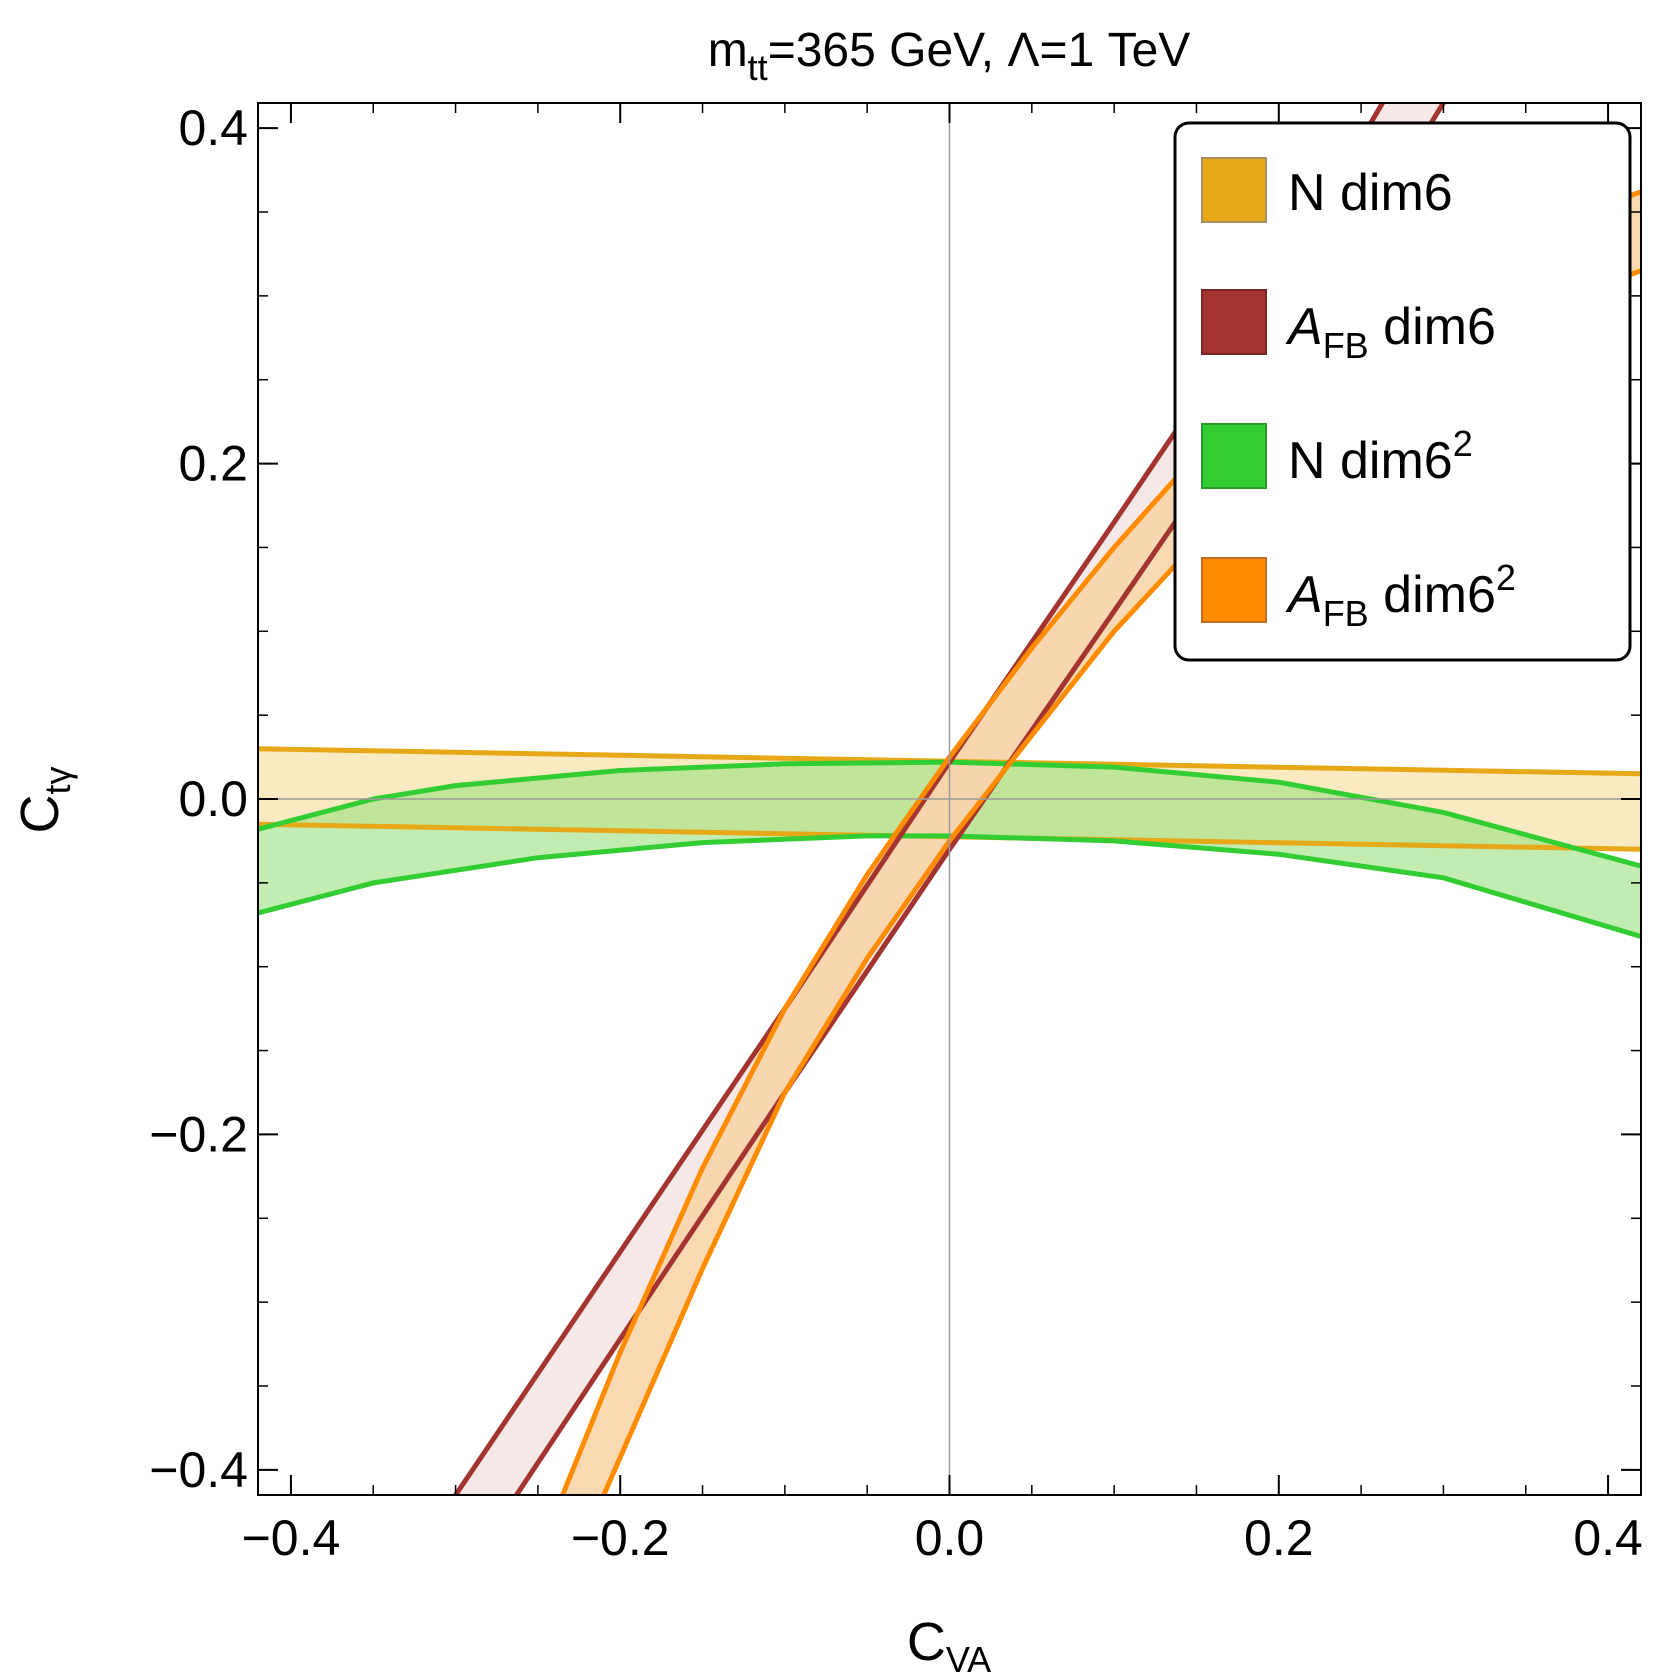 The width and height of the screenshot is (1667, 1678). What do you see at coordinates (213, 128) in the screenshot?
I see `y-tick-label: 0.4` at bounding box center [213, 128].